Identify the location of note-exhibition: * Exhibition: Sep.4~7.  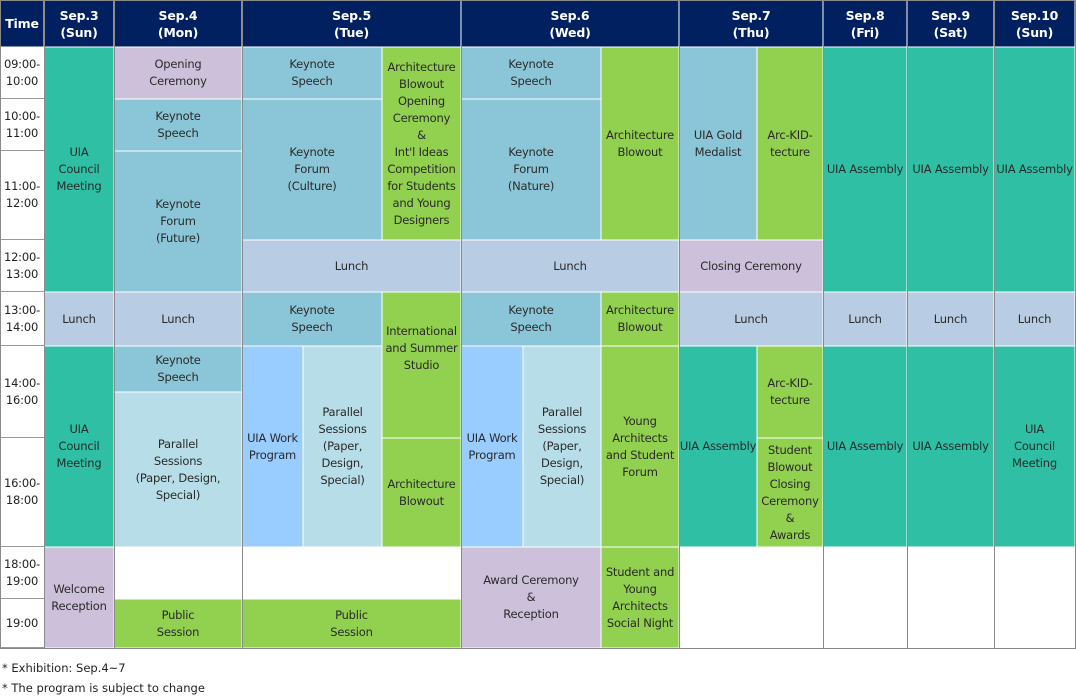
(64, 668).